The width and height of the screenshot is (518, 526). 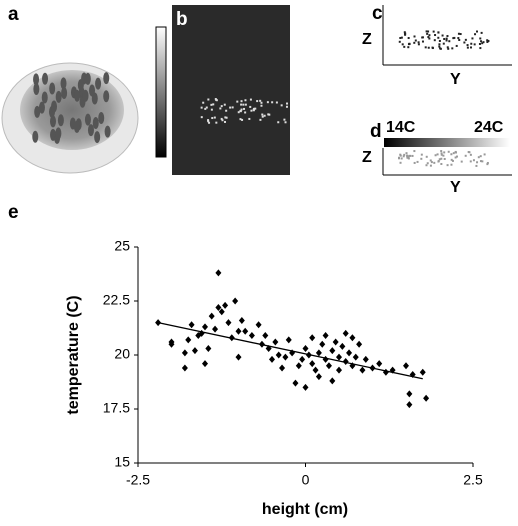 What do you see at coordinates (377, 13) in the screenshot?
I see `panel-label: c` at bounding box center [377, 13].